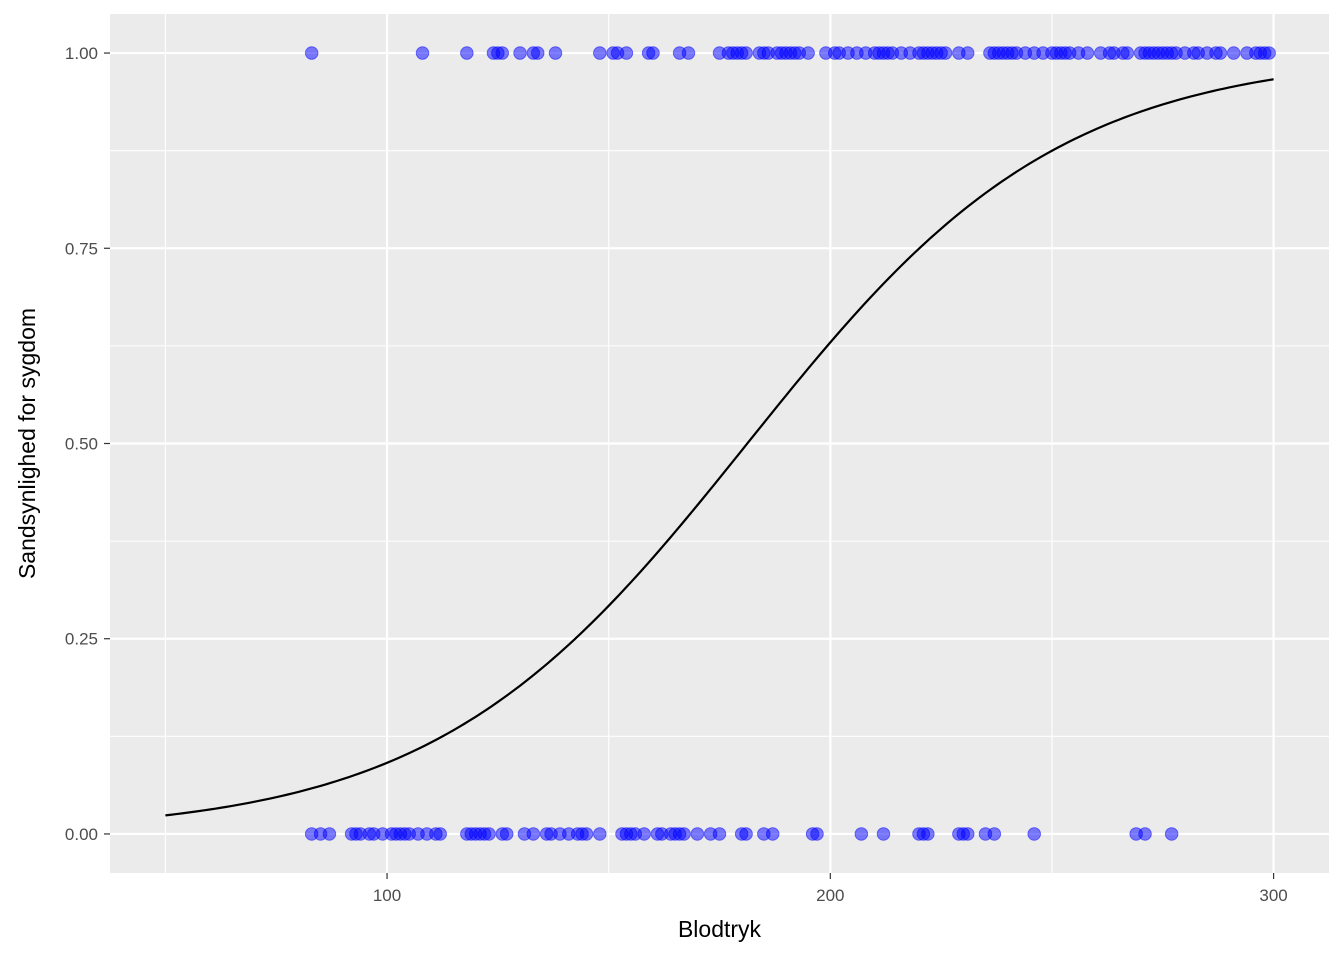 The image size is (1344, 960). I want to click on y-tick-label: 0.25, so click(81, 639).